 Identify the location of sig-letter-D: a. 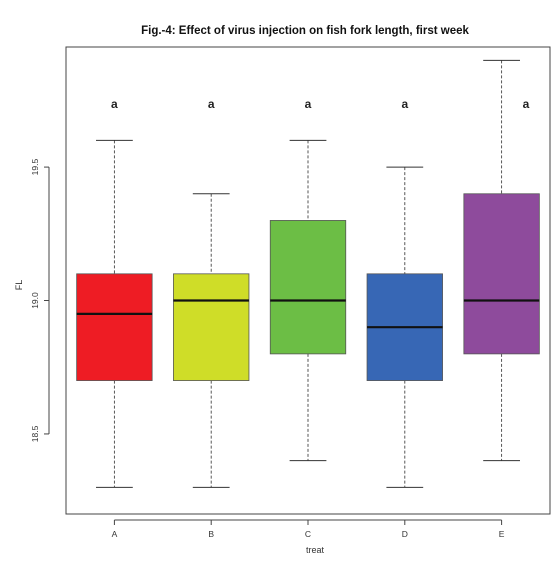
(404, 104).